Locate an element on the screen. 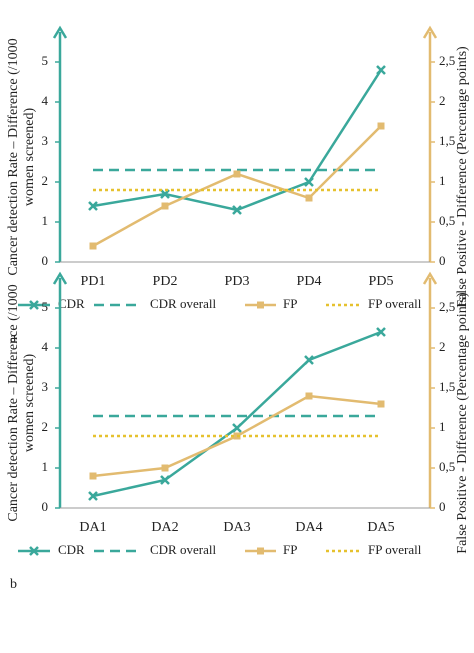  panel-label: a is located at coordinates (13, 338).